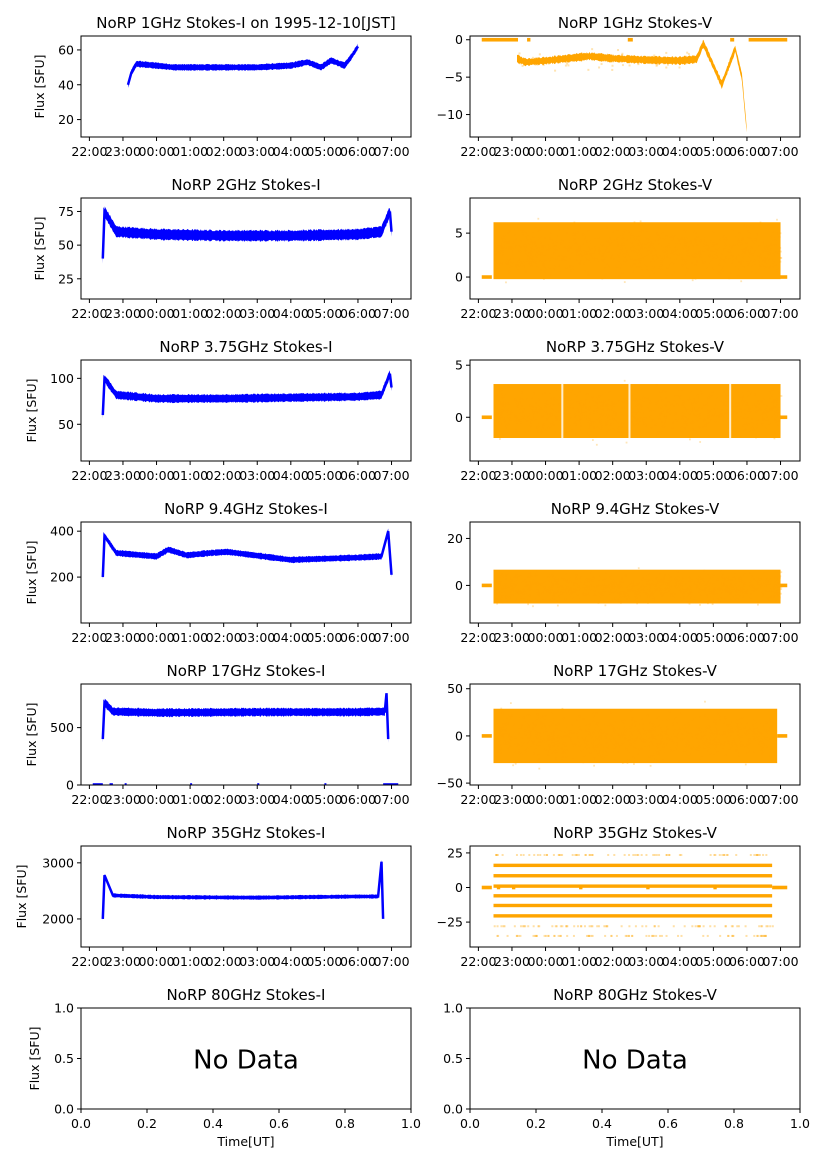 Image resolution: width=827 pixels, height=1169 pixels. I want to click on x-tick-label: 06:00, so click(747, 637).